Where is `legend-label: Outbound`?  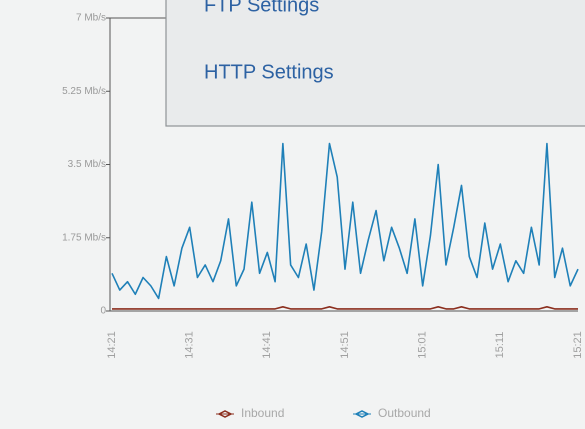
legend-label: Outbound is located at coordinates (404, 413).